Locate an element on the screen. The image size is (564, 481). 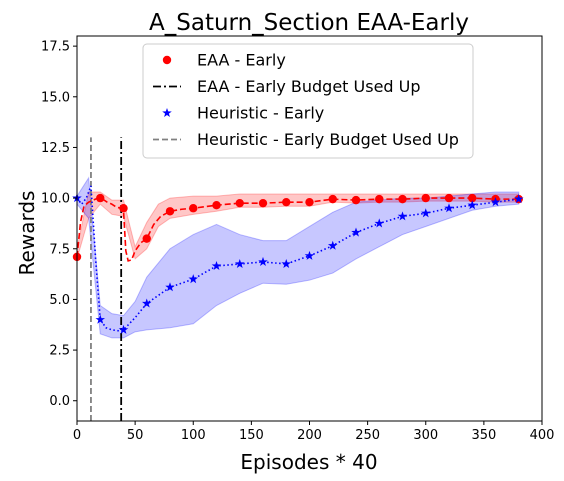
x-axis-label: Episodes * 40 is located at coordinates (308, 462).